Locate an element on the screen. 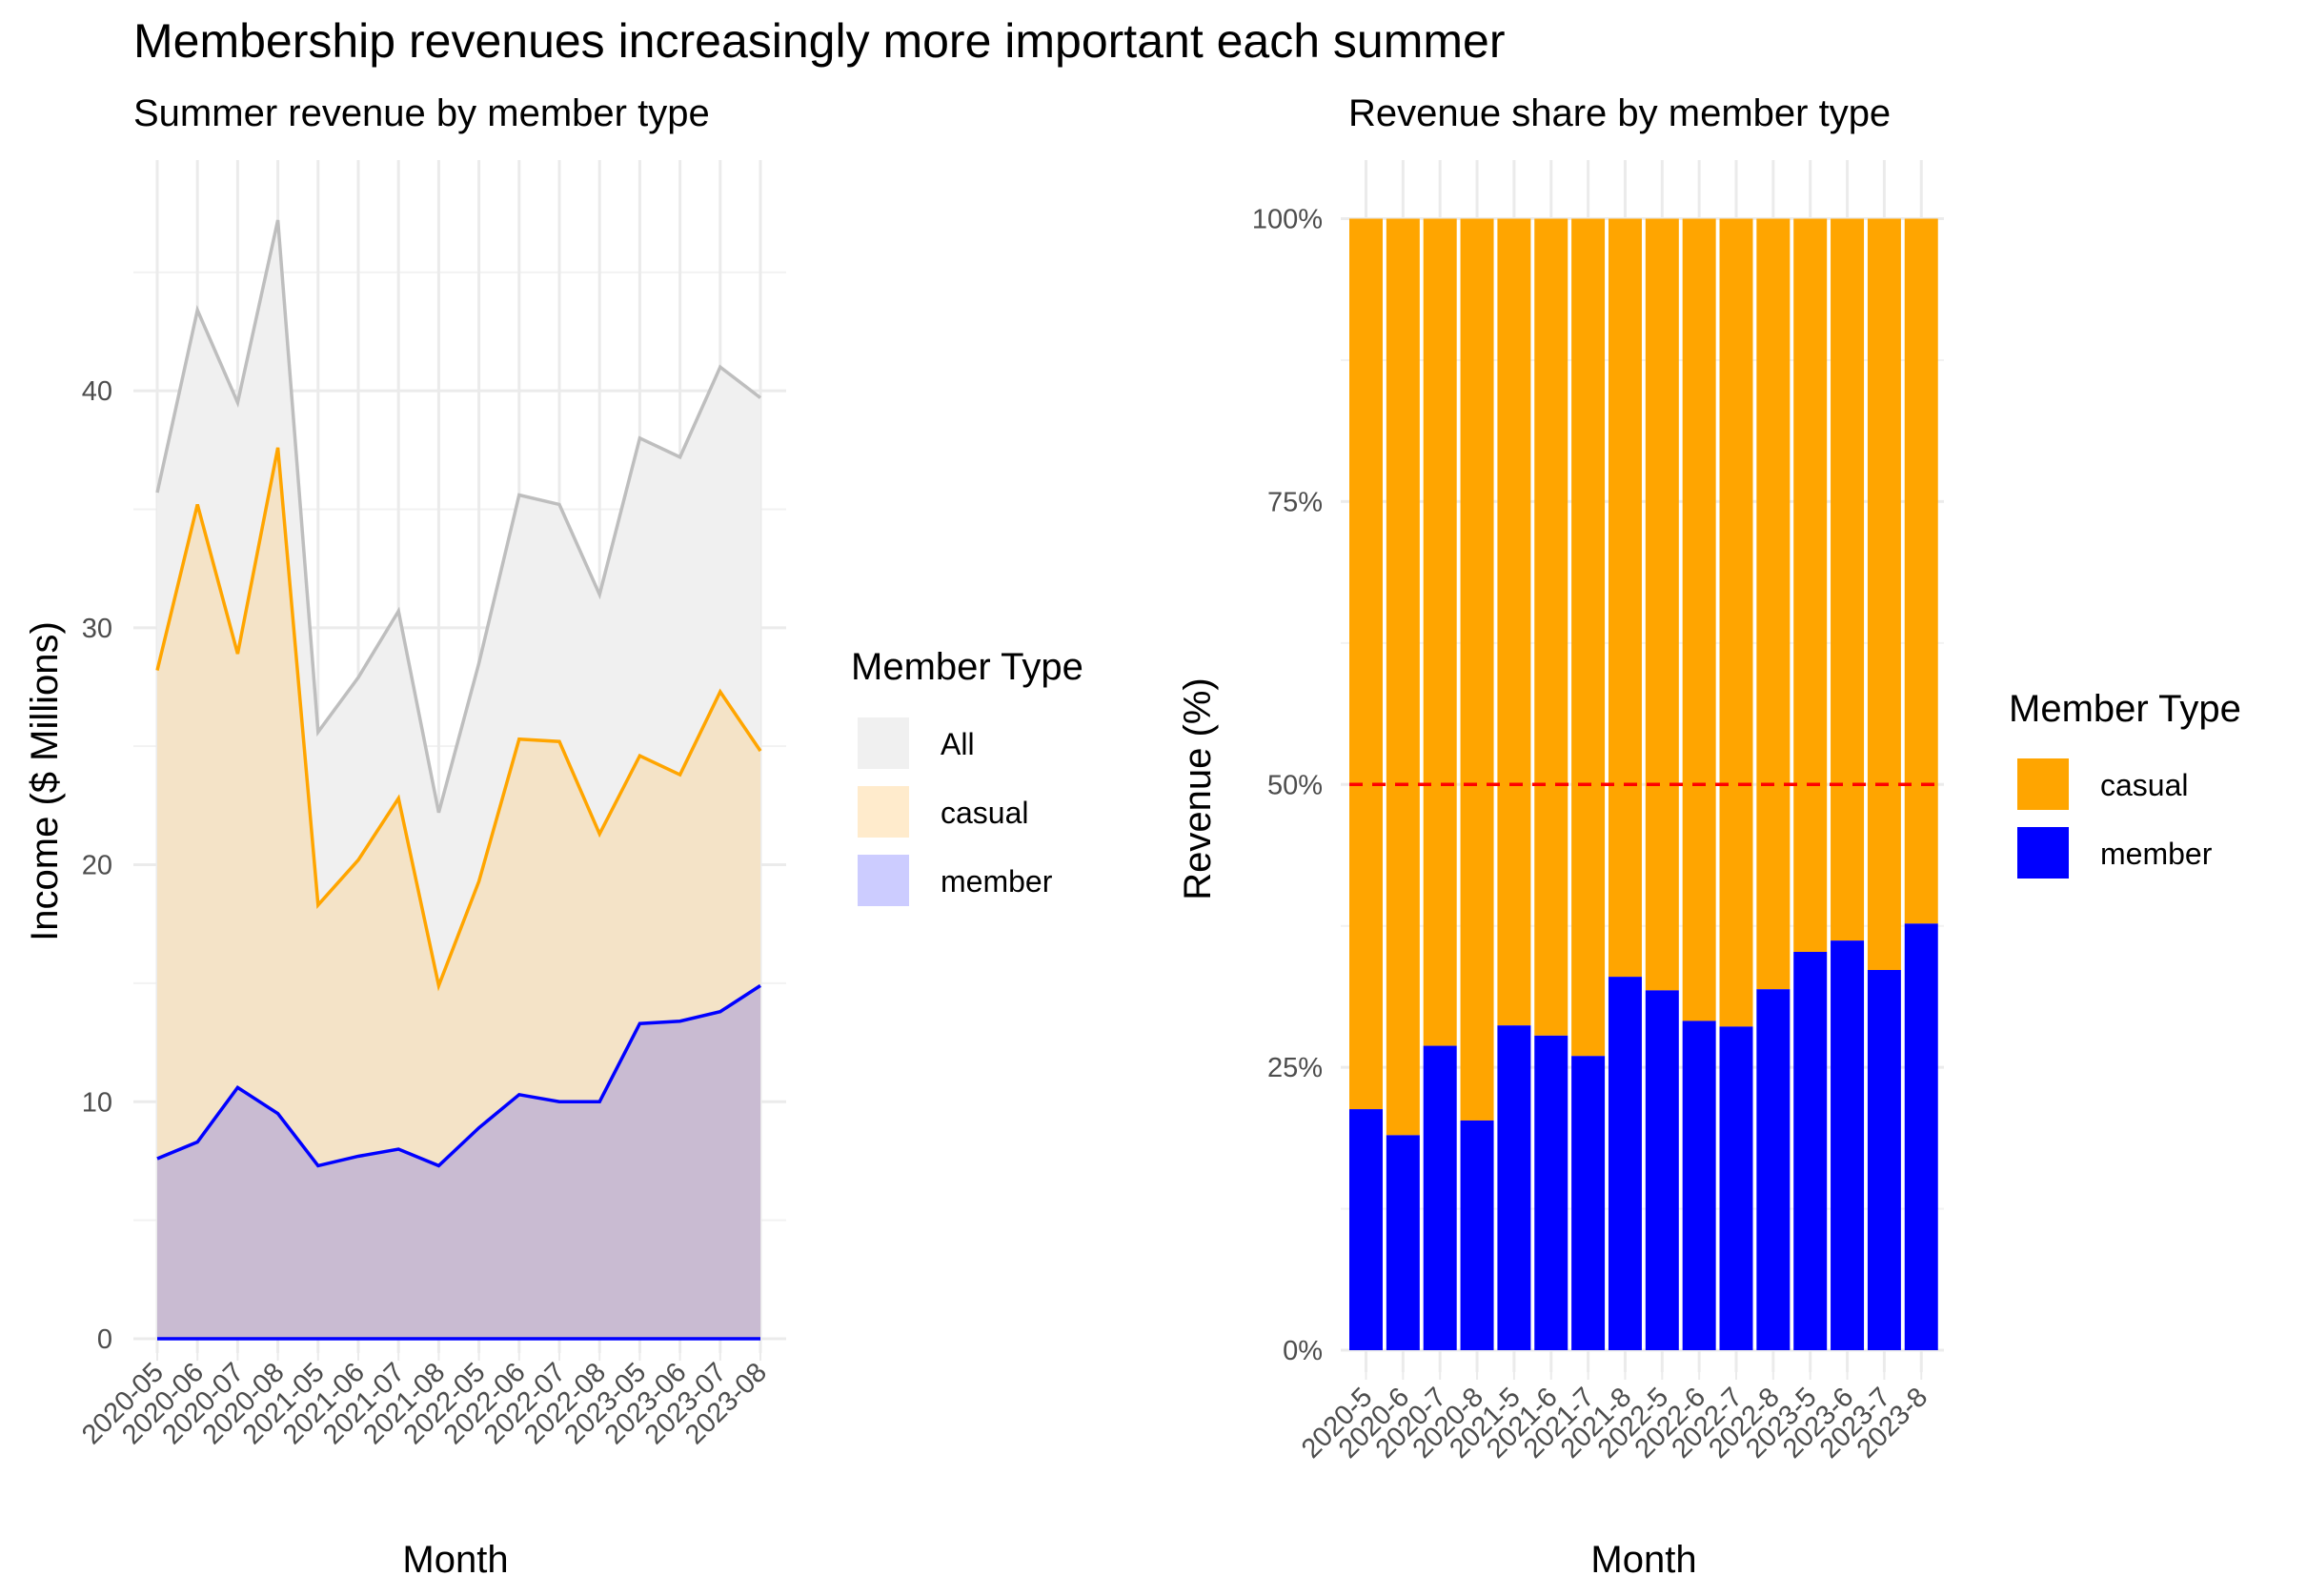 The width and height of the screenshot is (2307, 1596). left-legend-title: Member Type is located at coordinates (967, 667).